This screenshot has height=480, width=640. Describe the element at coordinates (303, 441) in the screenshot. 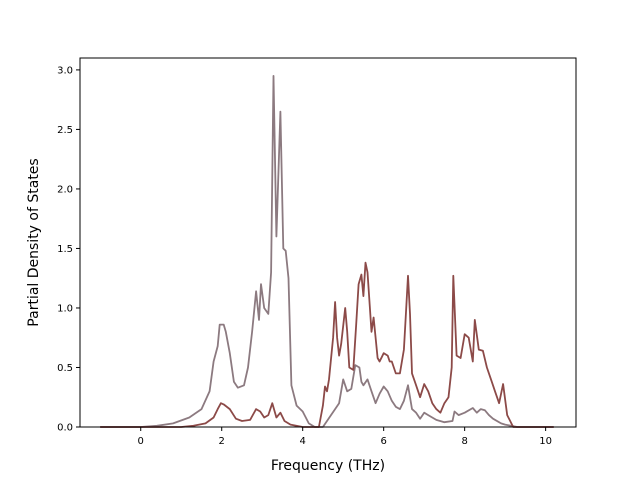

I see `x-tick-label: 4` at that location.